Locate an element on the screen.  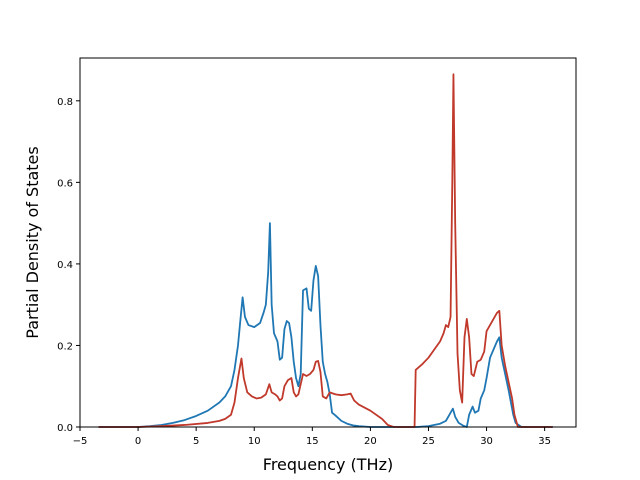
x-tick-label: 25 is located at coordinates (428, 441).